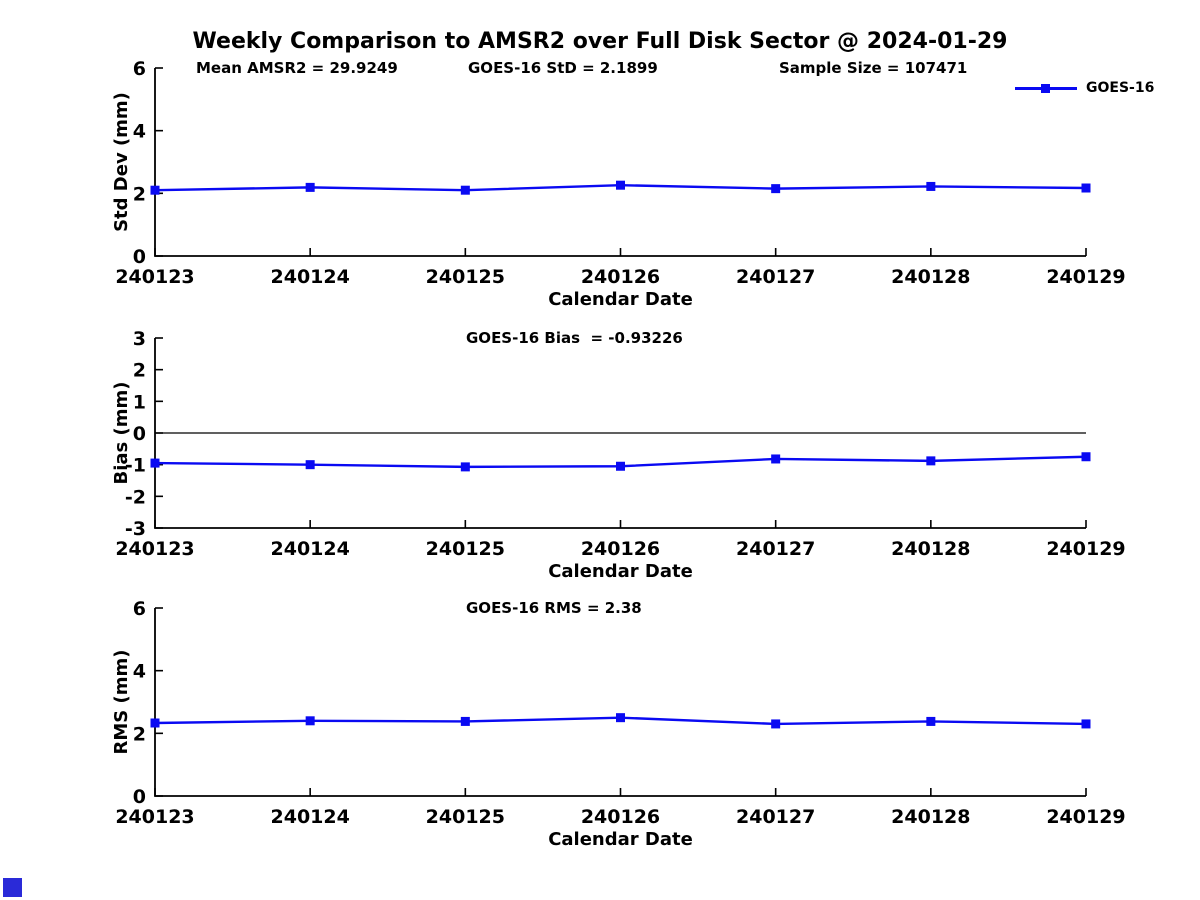 The image size is (1200, 900). What do you see at coordinates (135, 529) in the screenshot?
I see `y-tick-label: -3` at bounding box center [135, 529].